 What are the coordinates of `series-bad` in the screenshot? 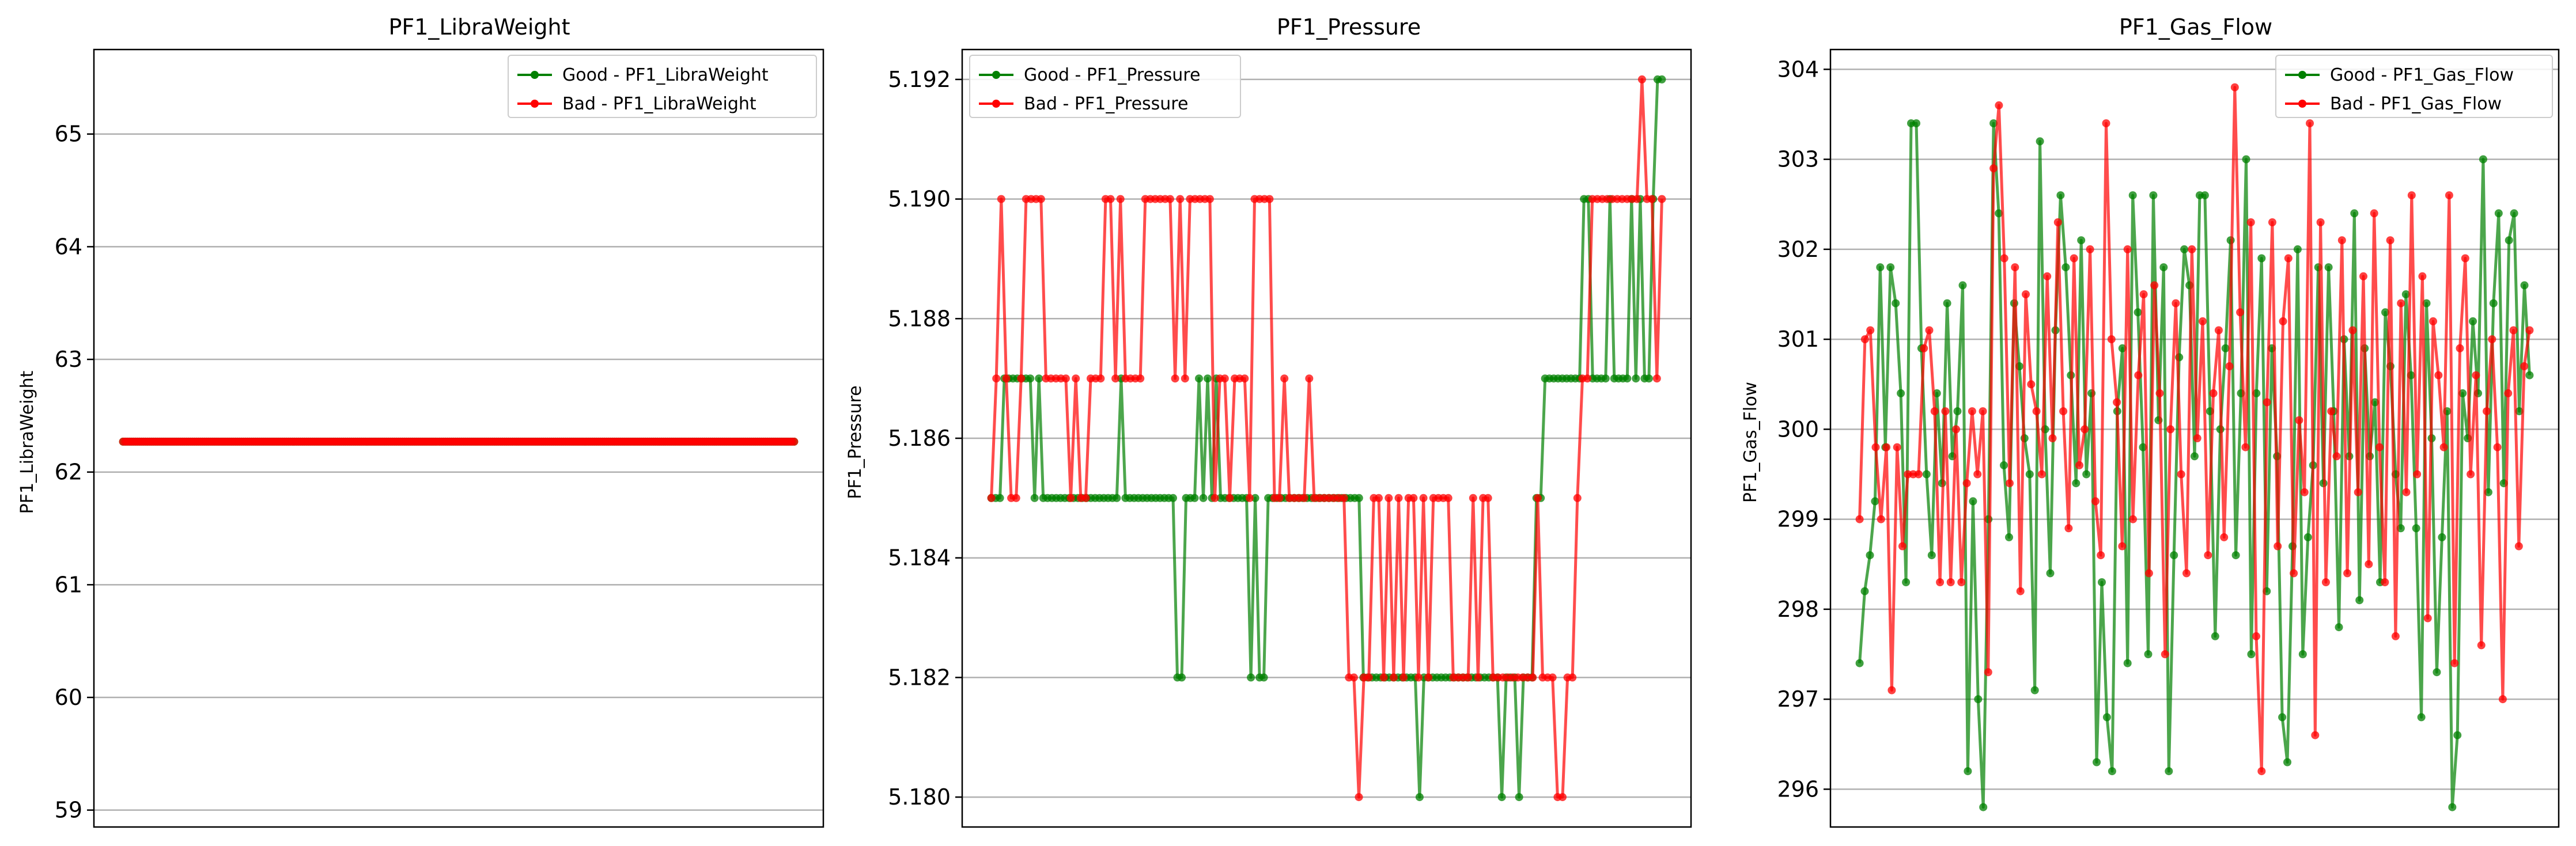 It's located at (459, 442).